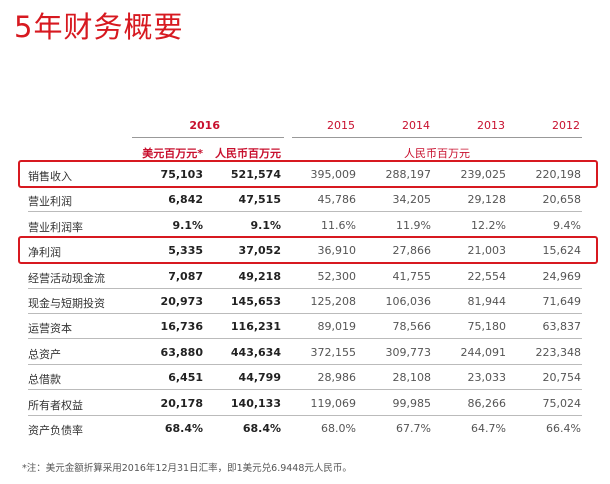  I want to click on cell-rmb2016: 443,634, so click(255, 352).